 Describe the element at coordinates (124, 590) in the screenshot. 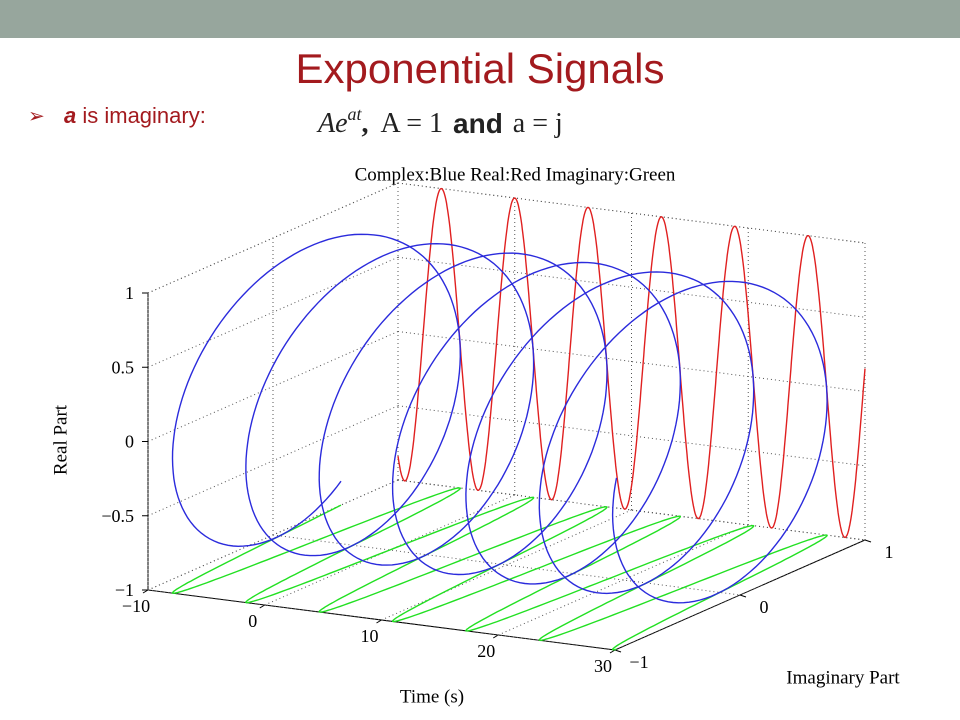

I see `z-tick-label: −1` at that location.